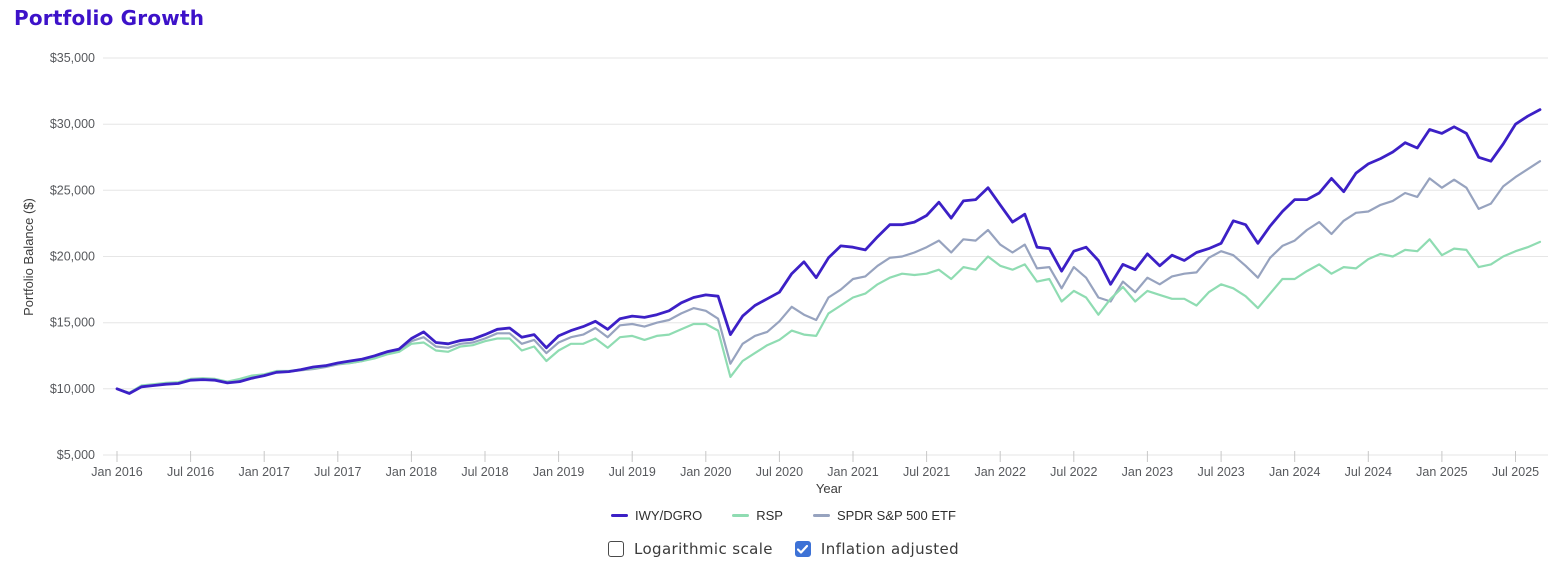 Image resolution: width=1567 pixels, height=574 pixels. I want to click on x-tick-label: Jul 2021, so click(926, 472).